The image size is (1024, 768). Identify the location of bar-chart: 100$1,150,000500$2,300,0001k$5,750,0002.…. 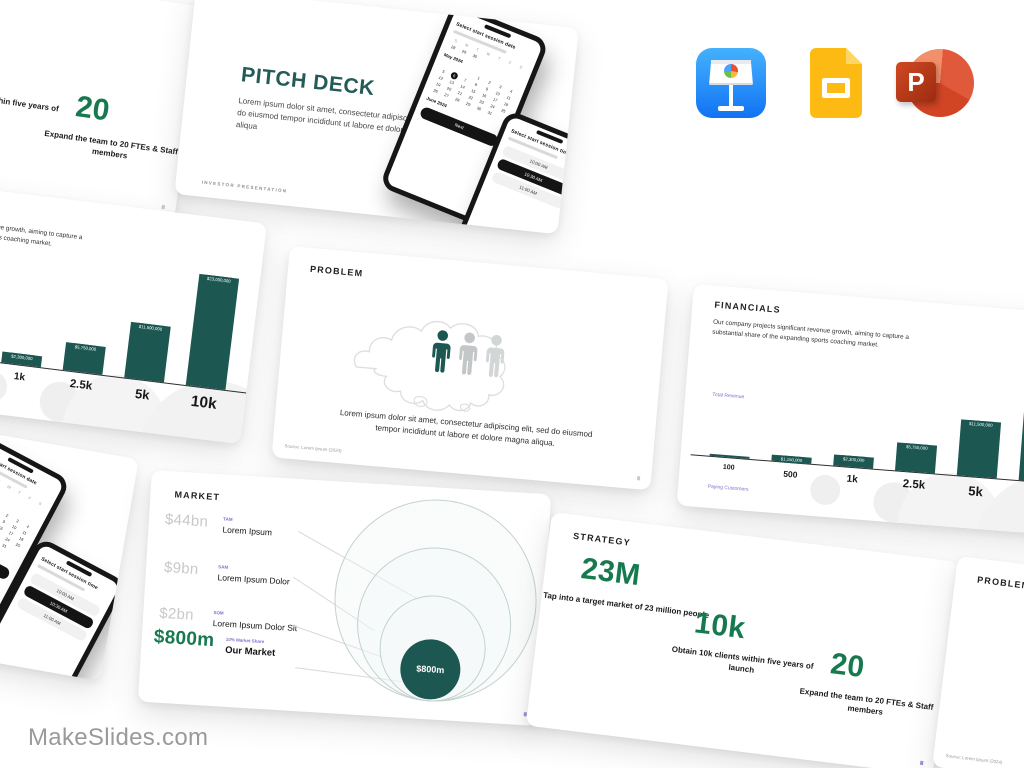
(122, 325).